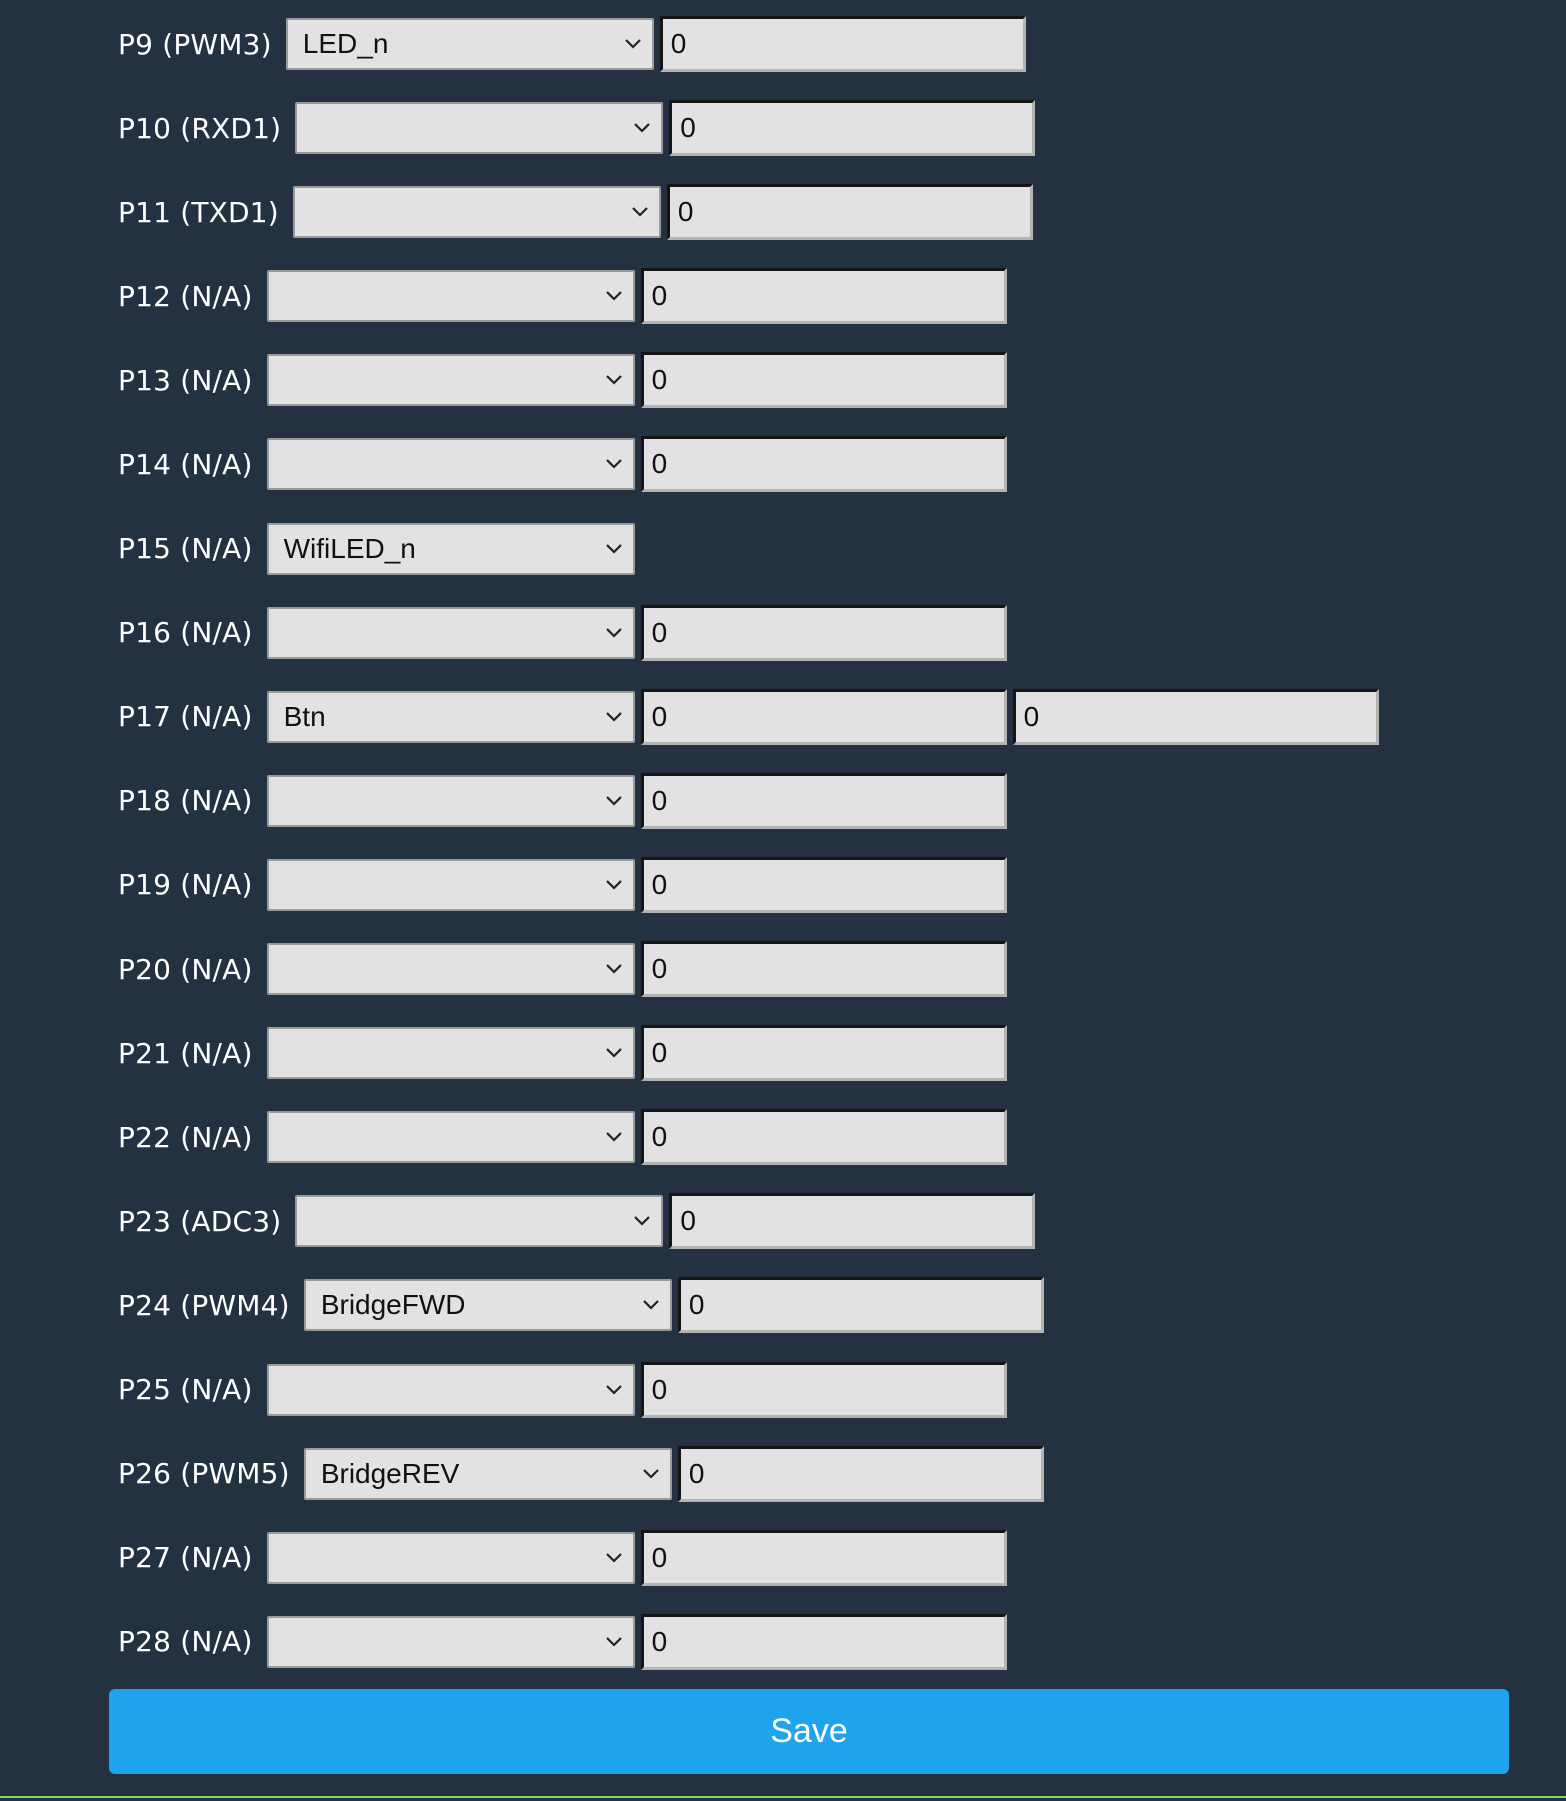 Image resolution: width=1566 pixels, height=1801 pixels. Describe the element at coordinates (185, 1137) in the screenshot. I see `pin-label: P22 (N/A)` at that location.